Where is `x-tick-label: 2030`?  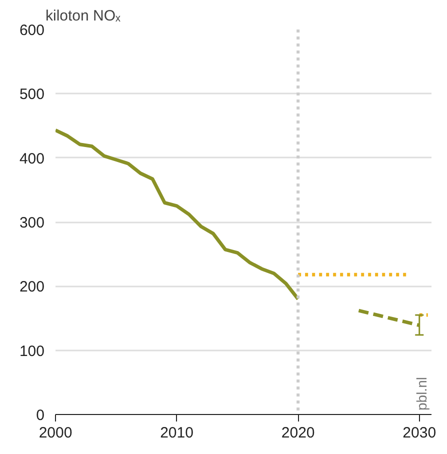 x-tick-label: 2030 is located at coordinates (419, 433).